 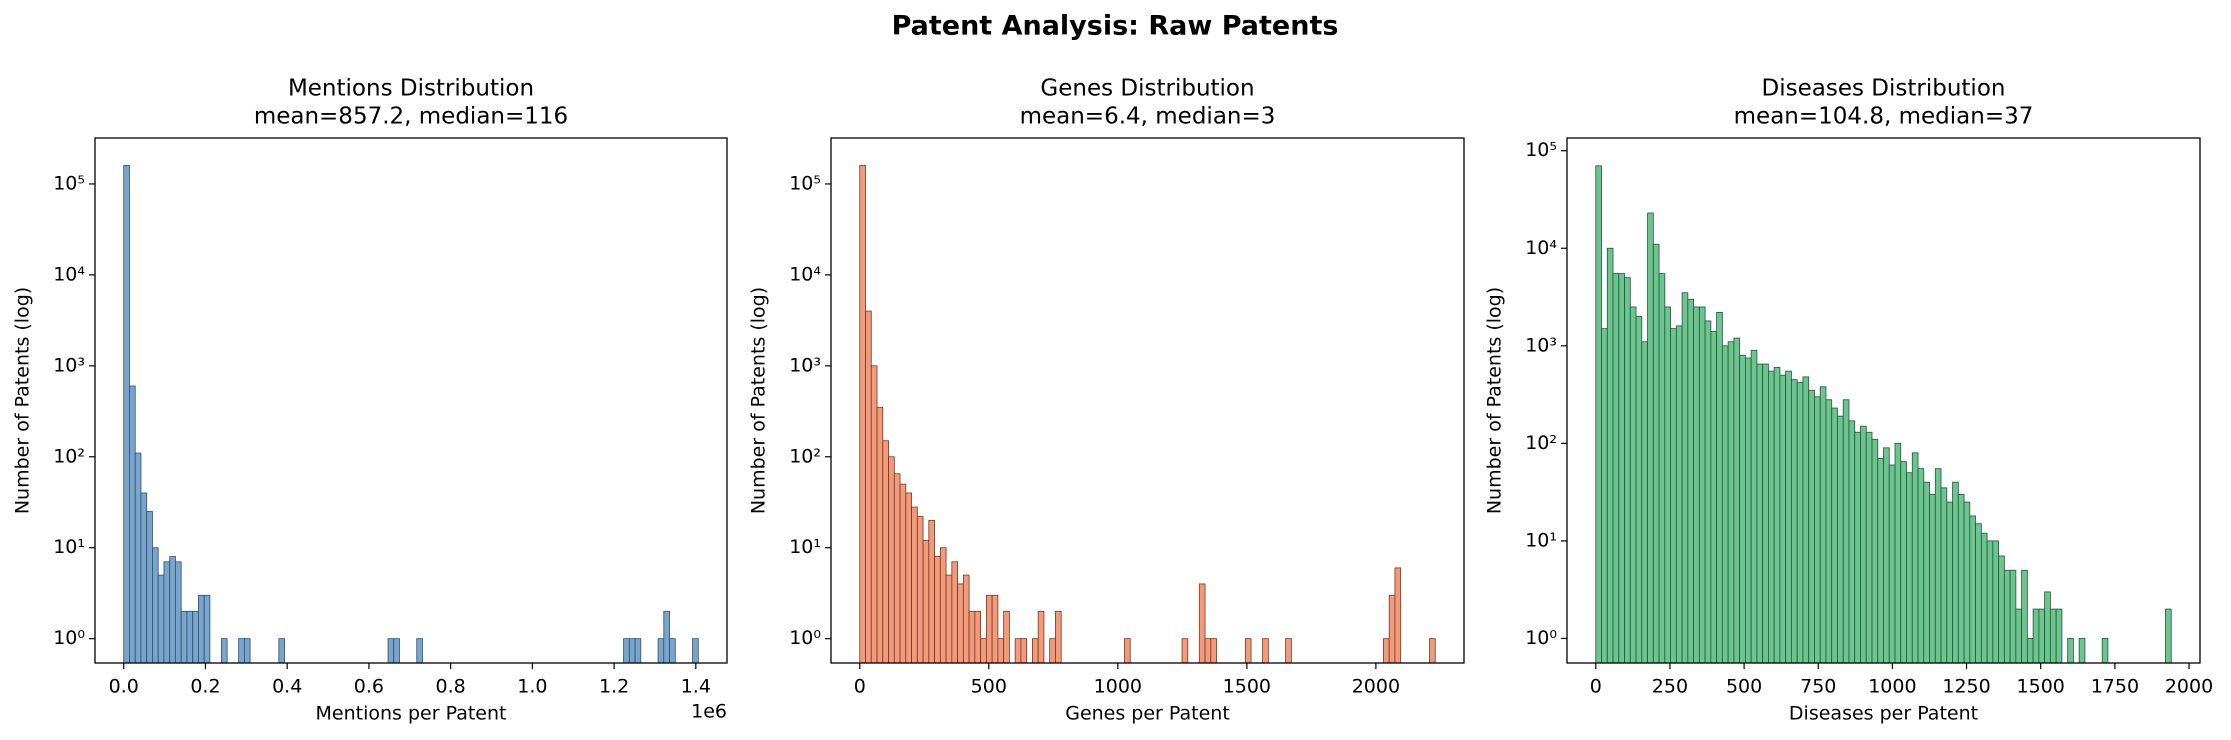 I want to click on axes-title: Genes Distribution, so click(x=1147, y=89).